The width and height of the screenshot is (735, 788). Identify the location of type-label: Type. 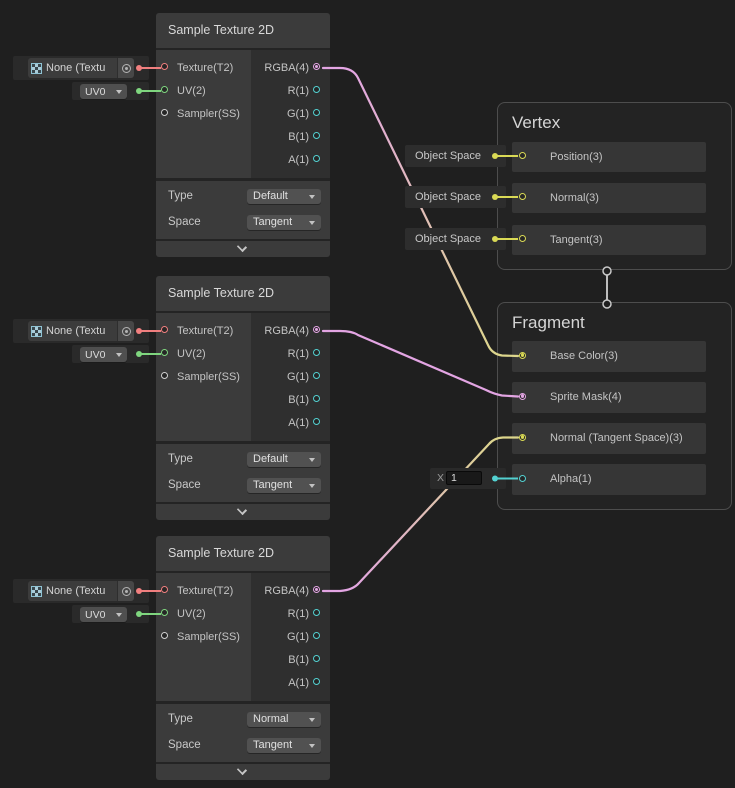
(180, 196).